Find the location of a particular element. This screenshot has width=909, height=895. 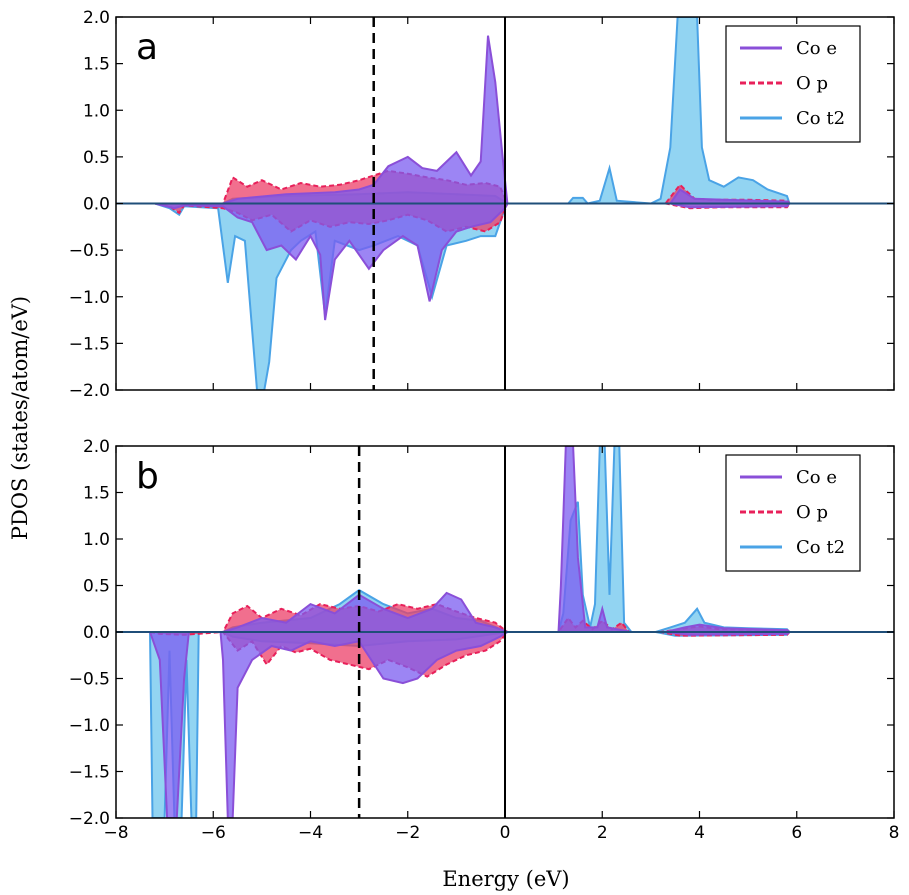

panel-label: a is located at coordinates (147, 47).